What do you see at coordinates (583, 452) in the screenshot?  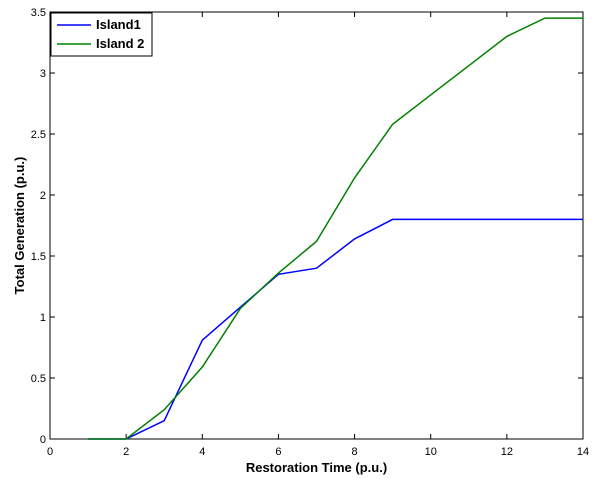 I see `x-tick-label: 14` at bounding box center [583, 452].